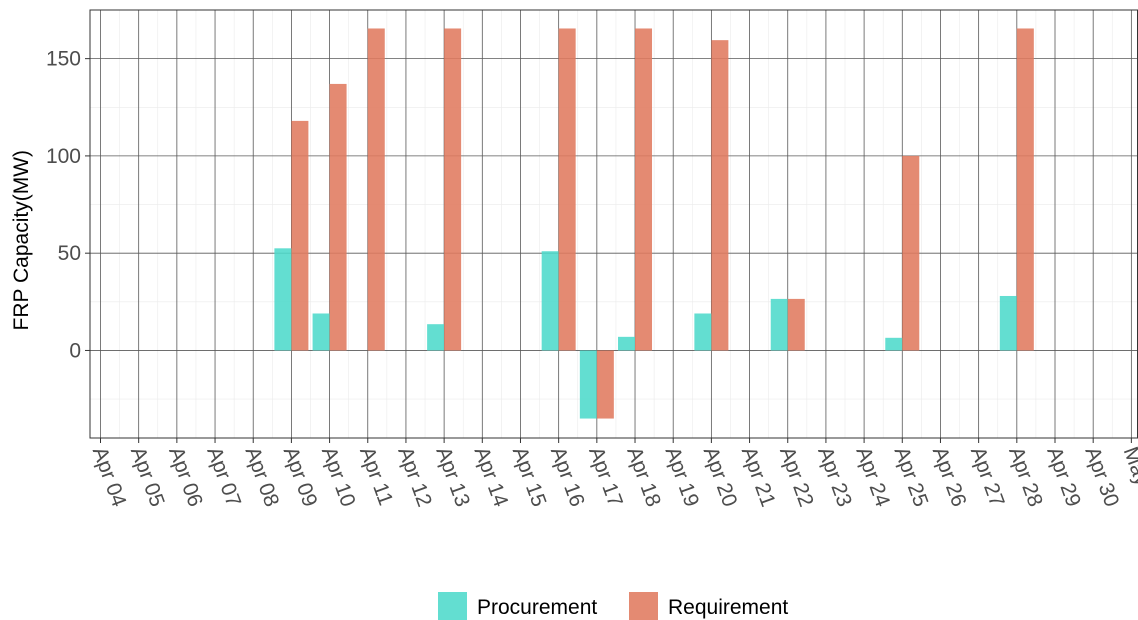  Describe the element at coordinates (949, 477) in the screenshot. I see `x-tick-label: Apr 26` at that location.